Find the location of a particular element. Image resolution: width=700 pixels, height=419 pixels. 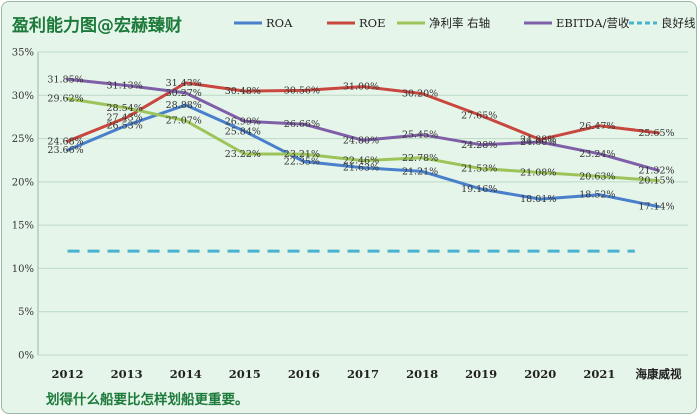

chart-title: 盈利能力图@宏赫臻财 is located at coordinates (96, 25).